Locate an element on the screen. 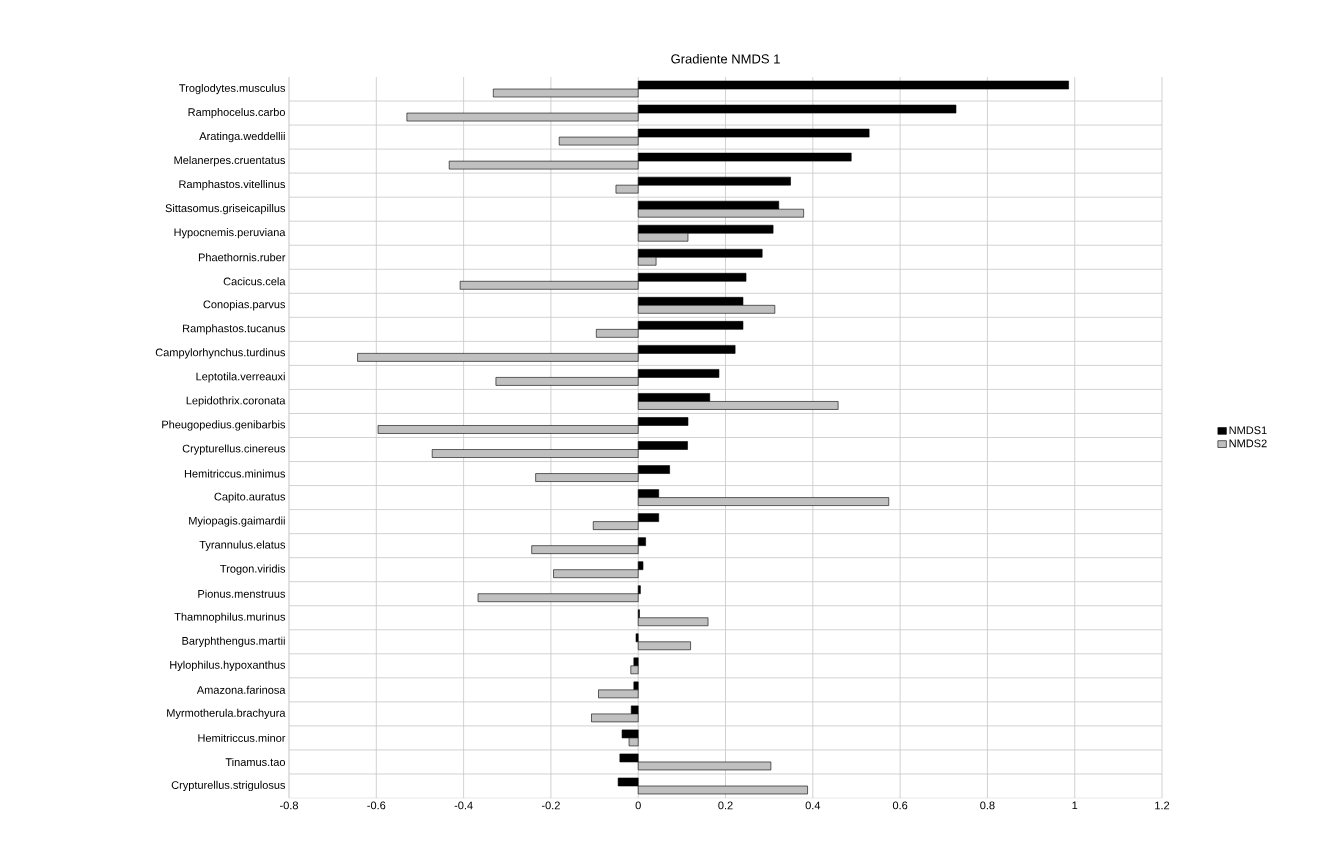  y-tick-label: Thamnophilus.murinus is located at coordinates (230, 617).